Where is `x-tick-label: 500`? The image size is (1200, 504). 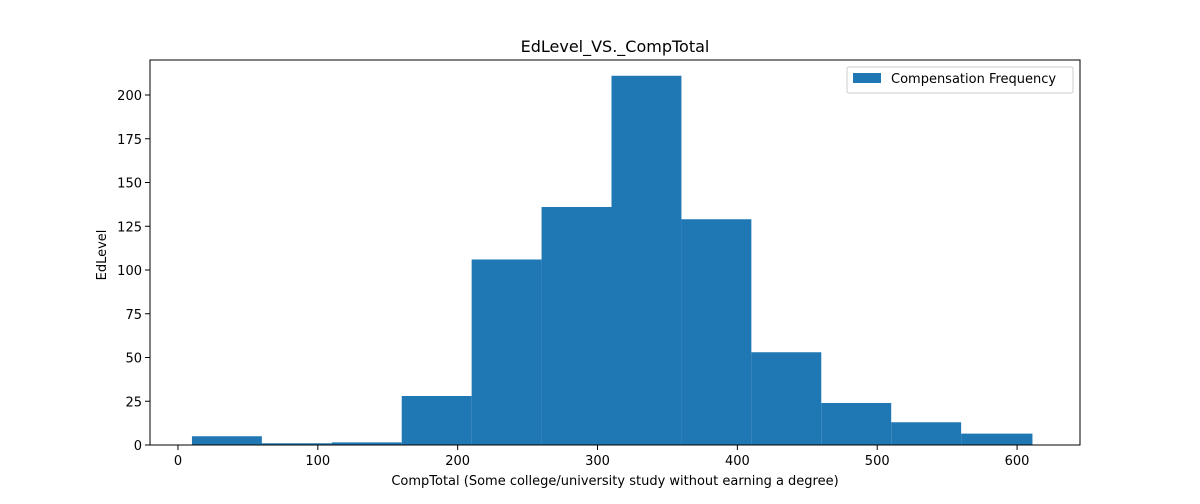 x-tick-label: 500 is located at coordinates (877, 461).